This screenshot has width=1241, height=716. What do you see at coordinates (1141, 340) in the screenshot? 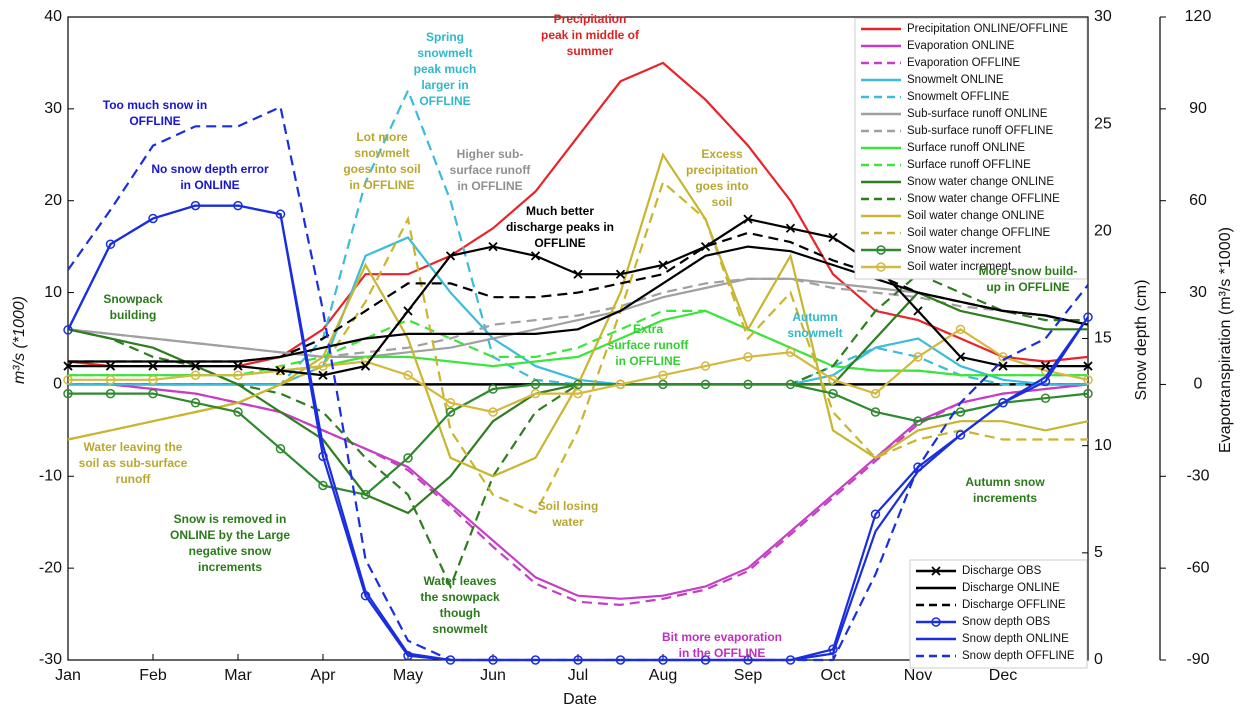
I see `y2-axis-label: Snow depth (cm)` at bounding box center [1141, 340].